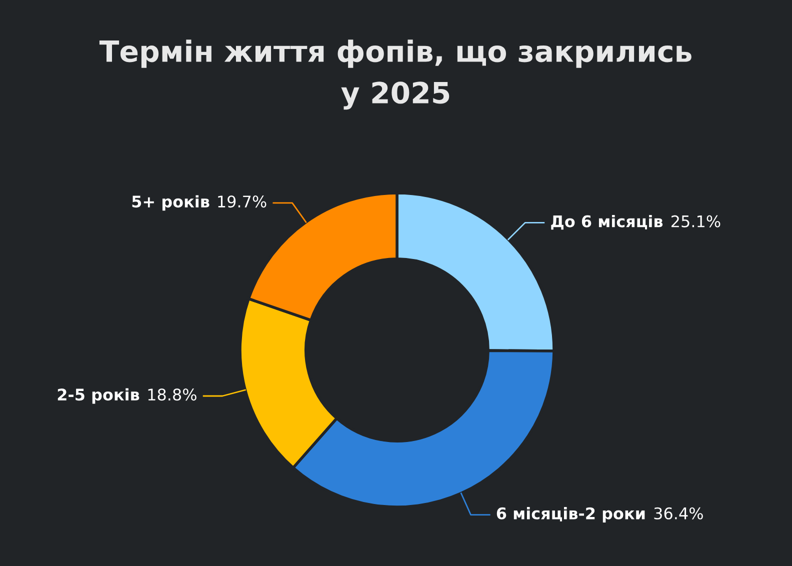 The height and width of the screenshot is (566, 792). I want to click on slice-label: 2-5 років, so click(99, 396).